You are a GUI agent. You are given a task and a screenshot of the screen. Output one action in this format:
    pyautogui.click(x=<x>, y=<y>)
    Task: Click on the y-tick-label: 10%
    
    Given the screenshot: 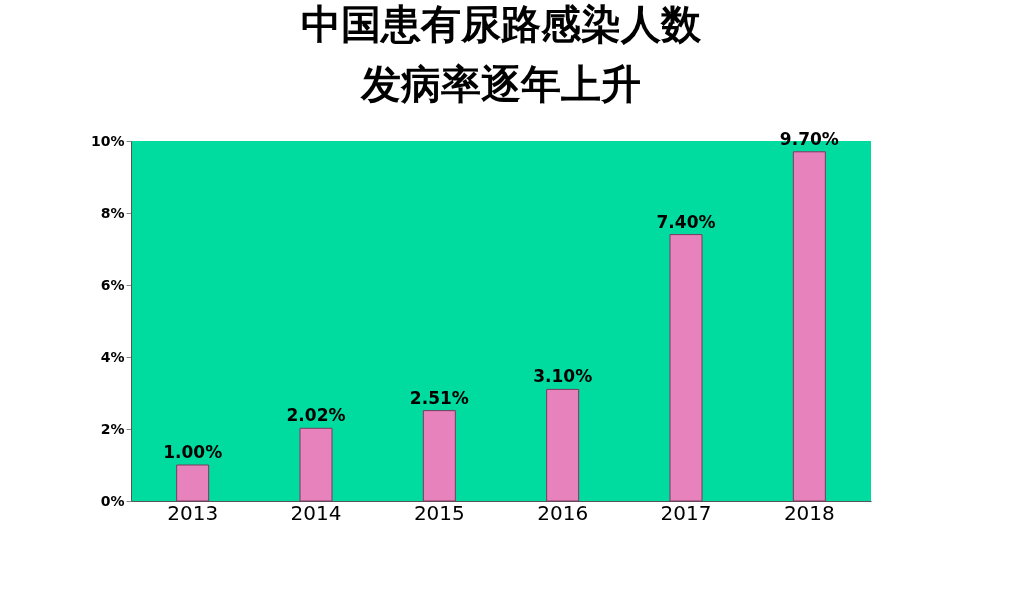 What is the action you would take?
    pyautogui.click(x=107, y=140)
    